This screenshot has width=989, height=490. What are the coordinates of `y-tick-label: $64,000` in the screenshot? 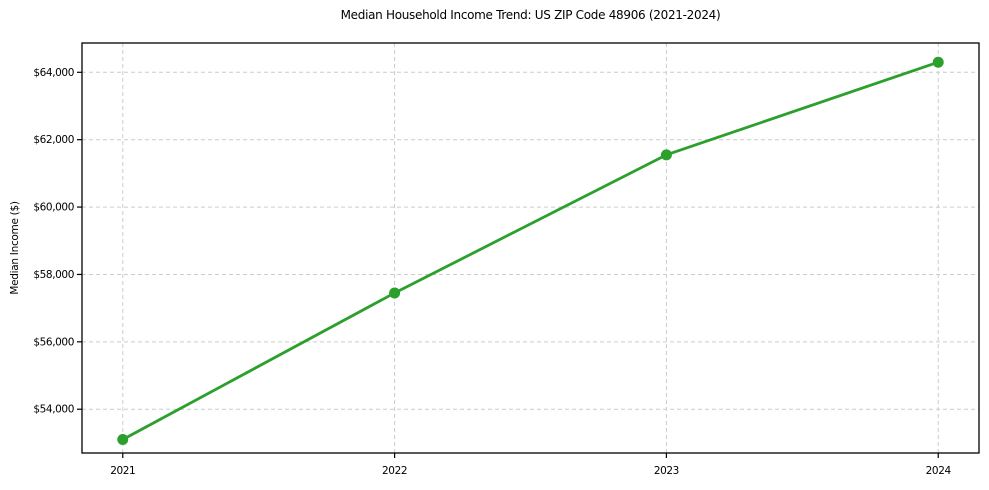 It's located at (53, 73).